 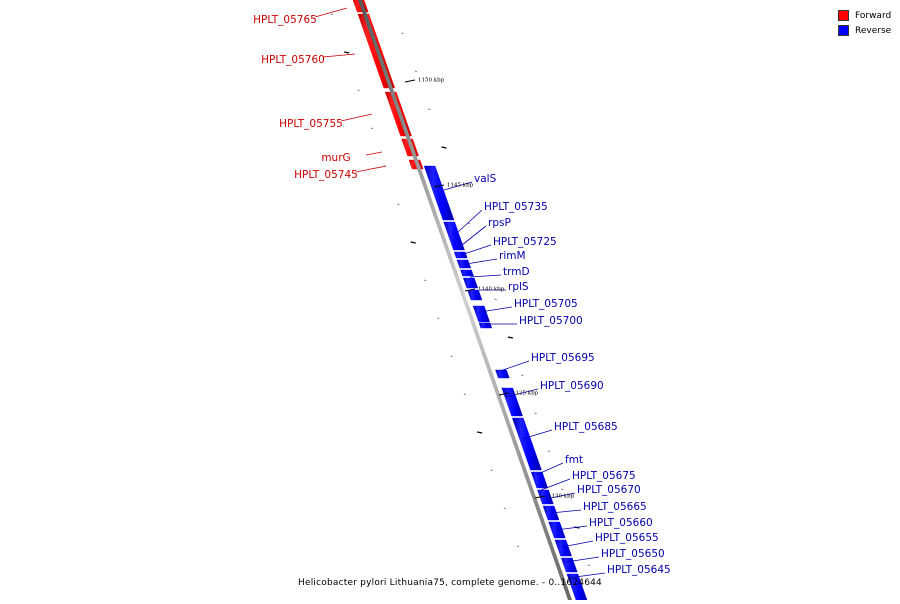 What do you see at coordinates (572, 386) in the screenshot?
I see `reverse-gene-label: HPLT_05690` at bounding box center [572, 386].